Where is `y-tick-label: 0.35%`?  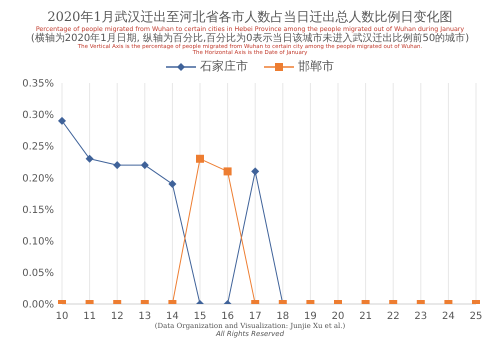 y-tick-label: 0.35% is located at coordinates (38, 84).